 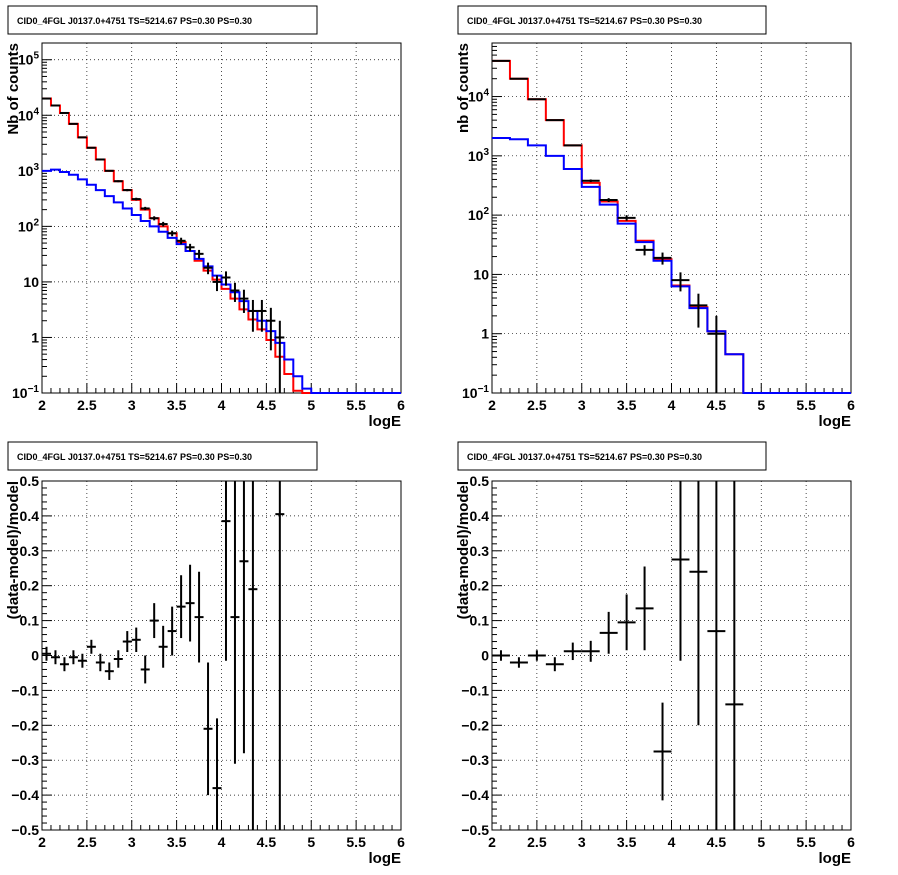 I want to click on y-tick-label: 10³, so click(x=29, y=170).